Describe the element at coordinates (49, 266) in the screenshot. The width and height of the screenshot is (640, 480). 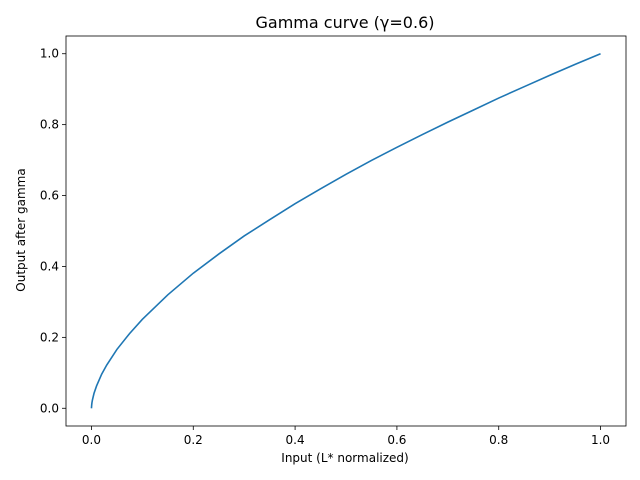
I see `y-tick-label: 0.4` at that location.